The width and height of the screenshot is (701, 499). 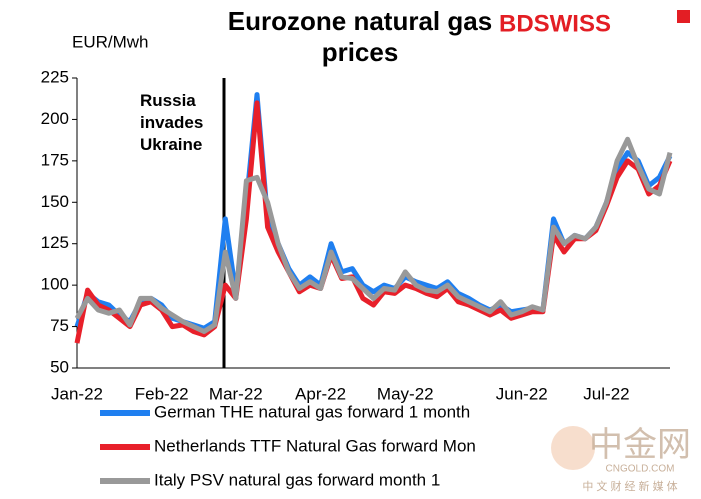 I want to click on watermark: 中金网, so click(x=640, y=445).